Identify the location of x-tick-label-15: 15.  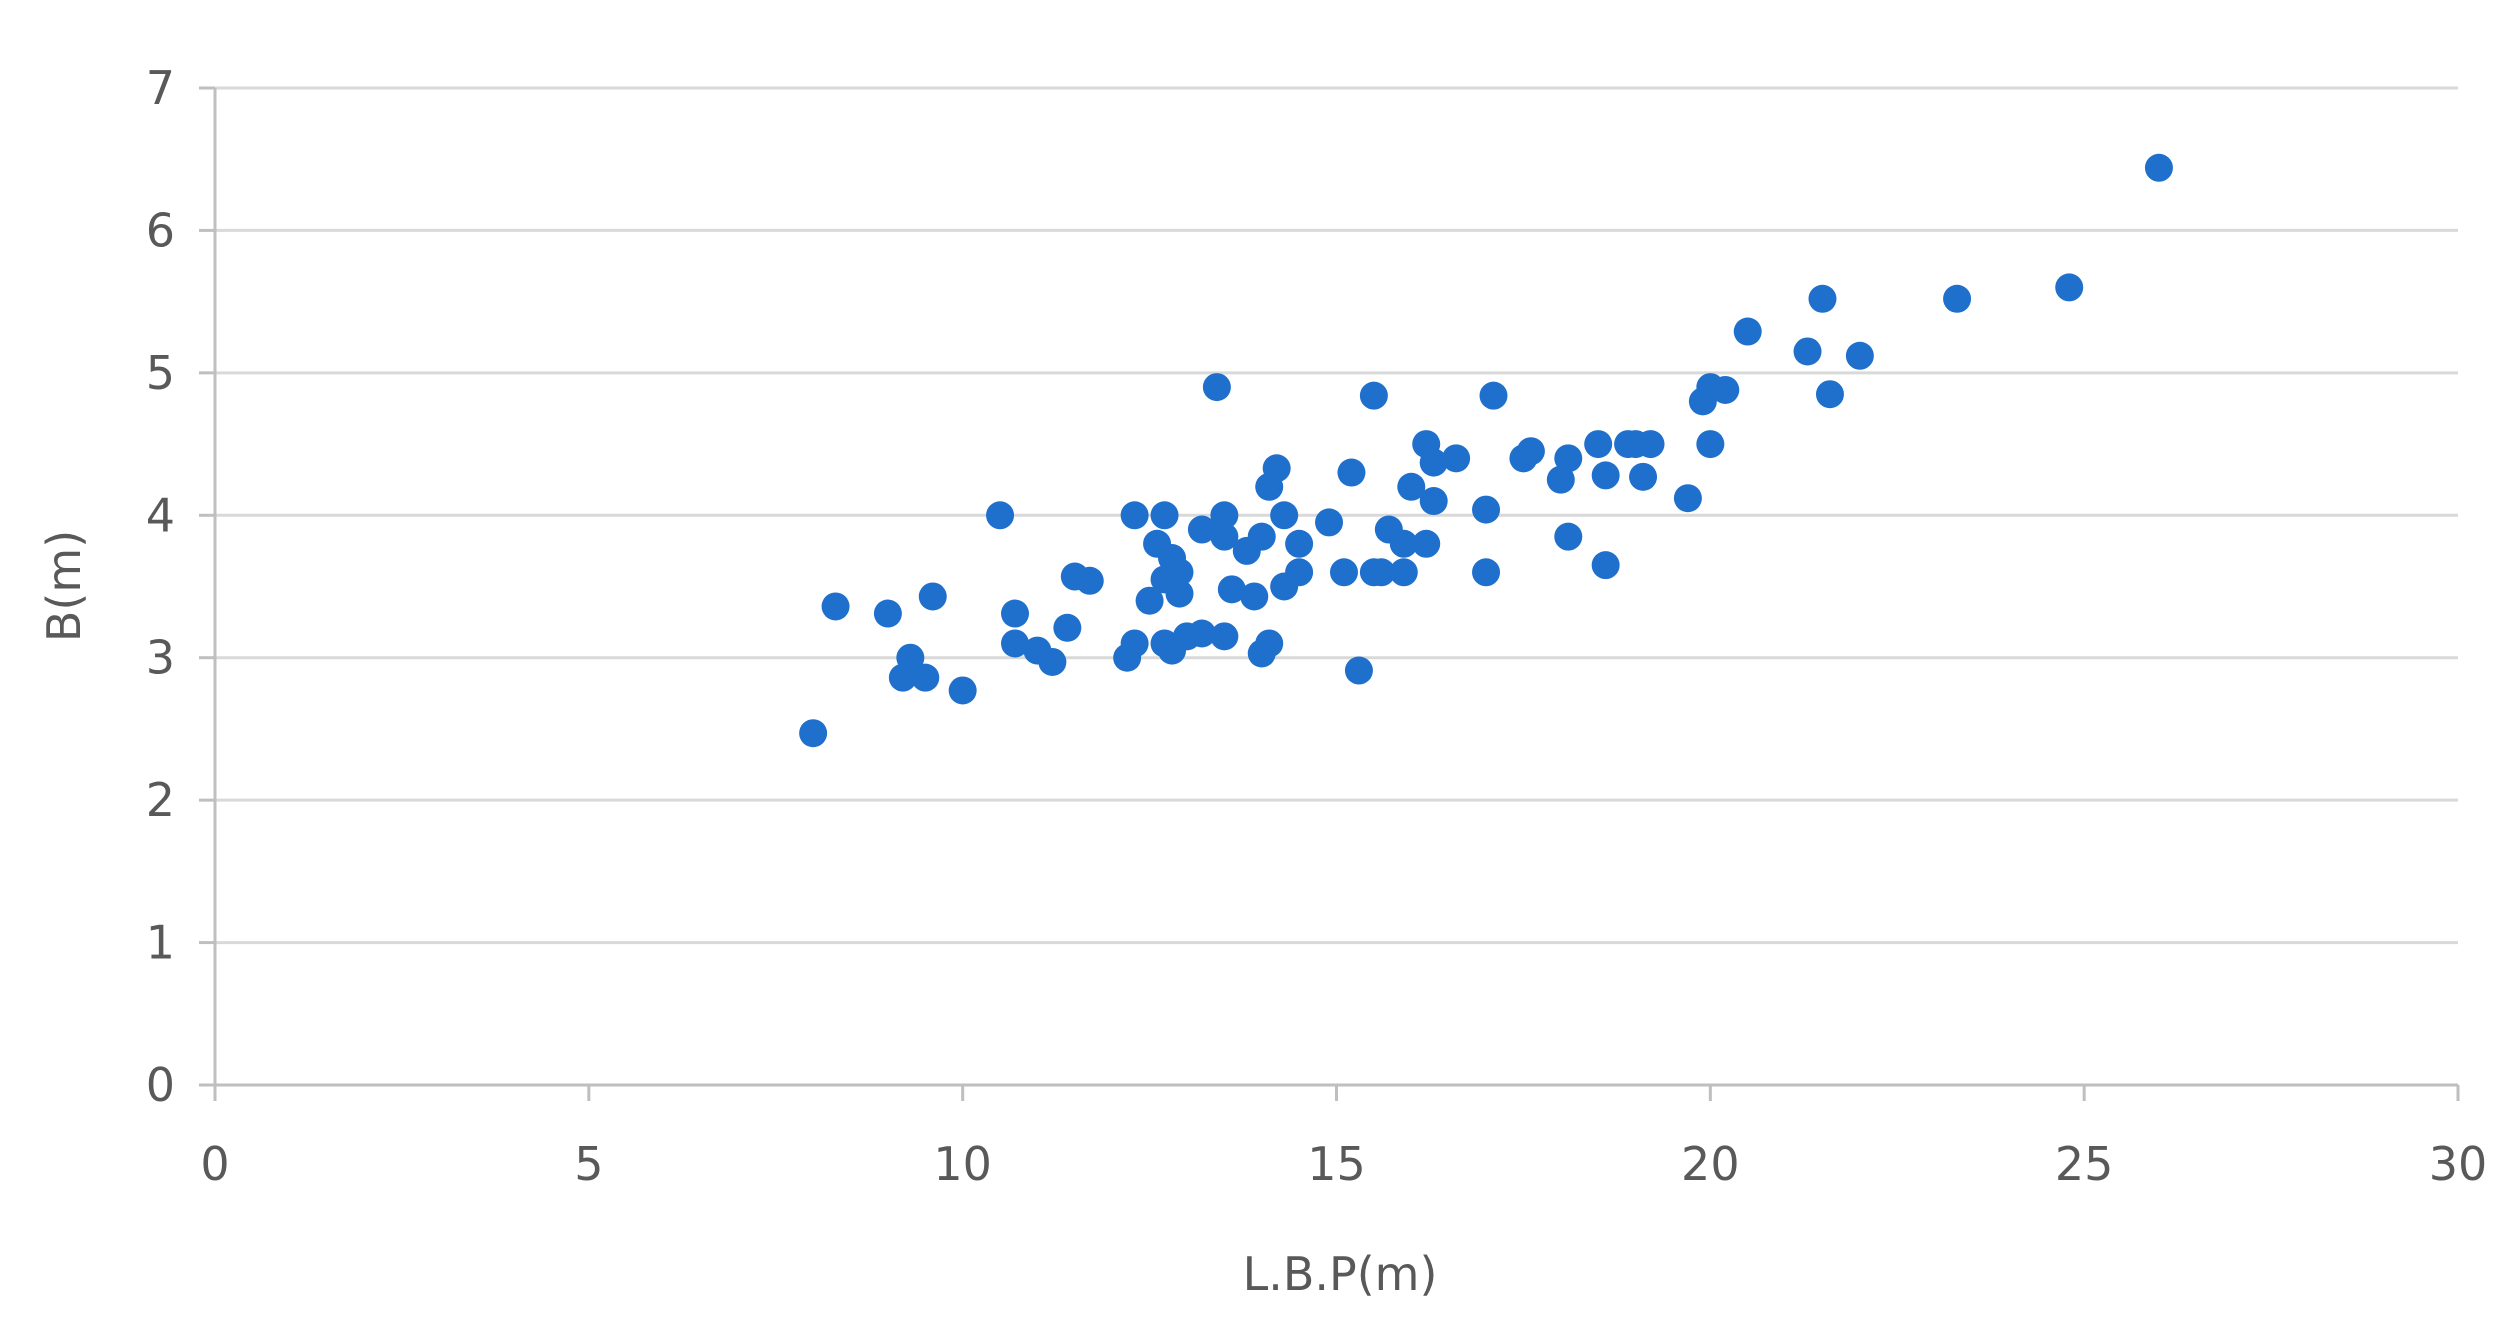
(1336, 1164).